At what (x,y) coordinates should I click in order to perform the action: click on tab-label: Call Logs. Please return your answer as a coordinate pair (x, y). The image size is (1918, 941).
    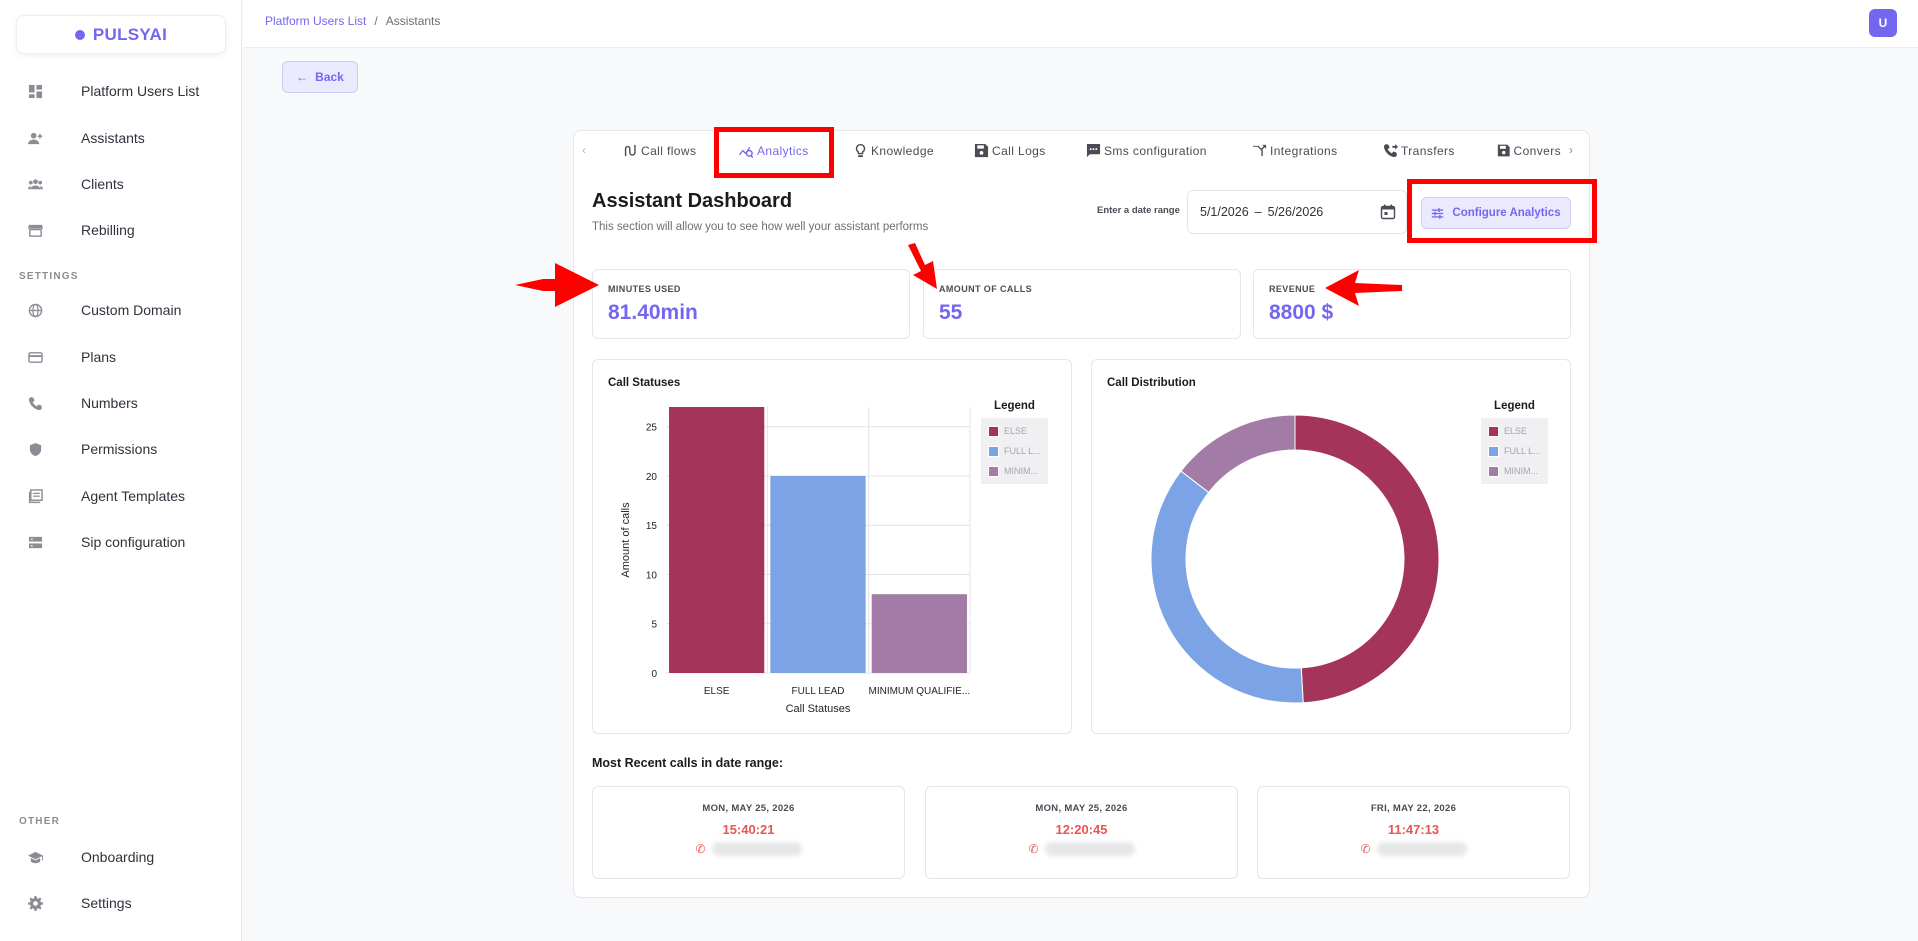
    Looking at the image, I should click on (1019, 150).